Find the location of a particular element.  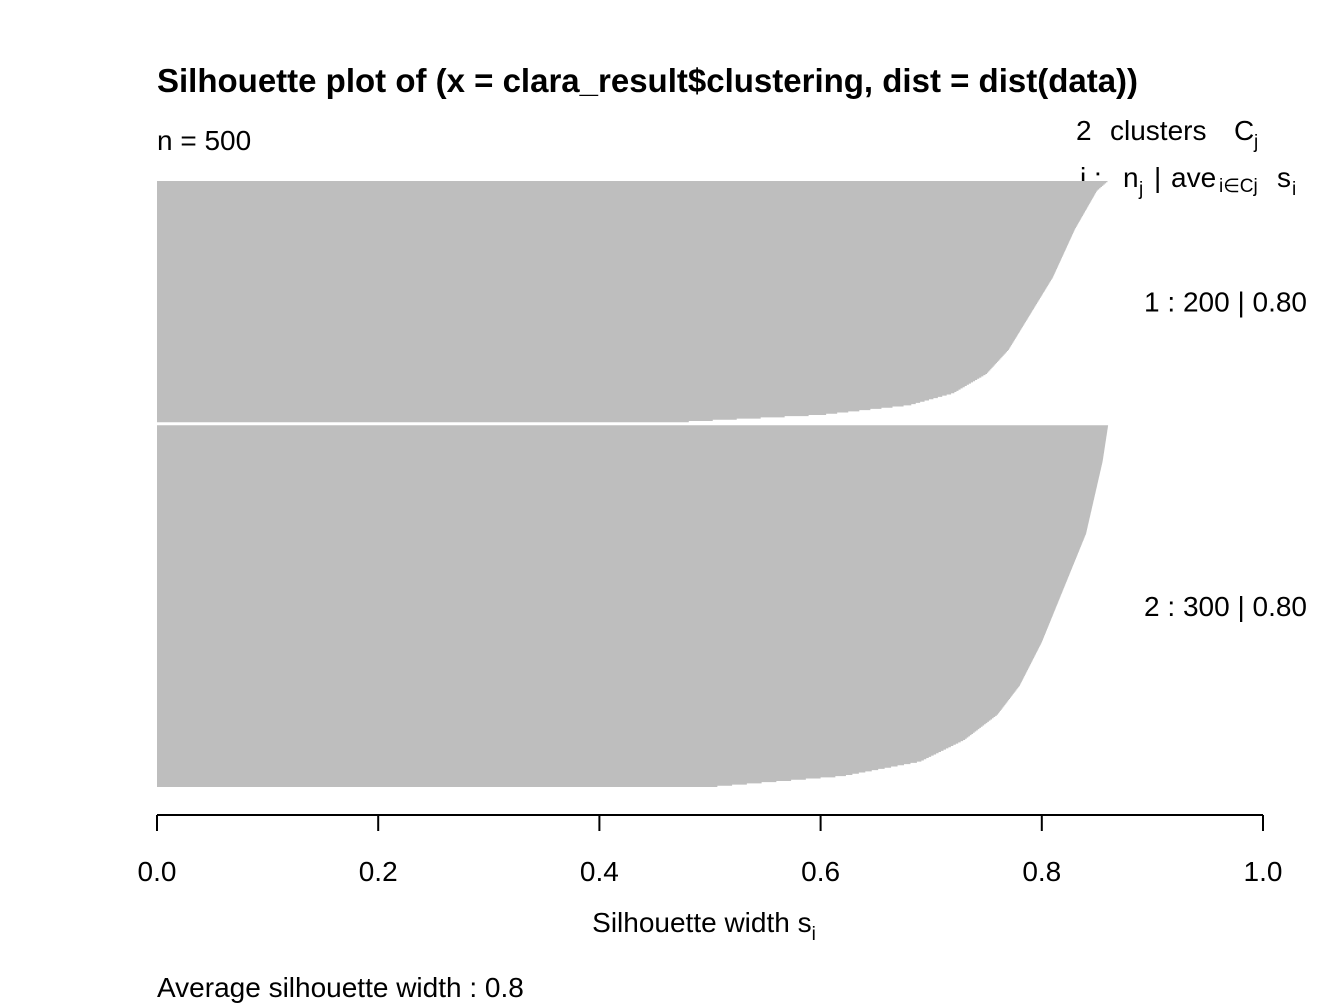

cluster-1-label: 1 : 200 | 0.80 is located at coordinates (1225, 302).